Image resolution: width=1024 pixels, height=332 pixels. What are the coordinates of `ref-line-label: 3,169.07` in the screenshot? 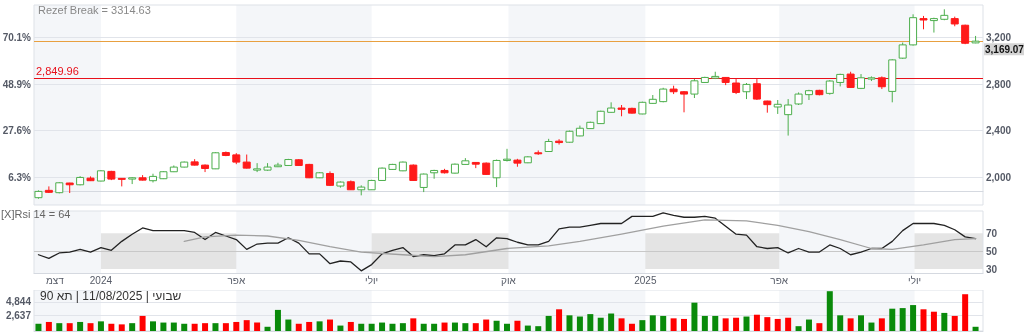 It's located at (1004, 49).